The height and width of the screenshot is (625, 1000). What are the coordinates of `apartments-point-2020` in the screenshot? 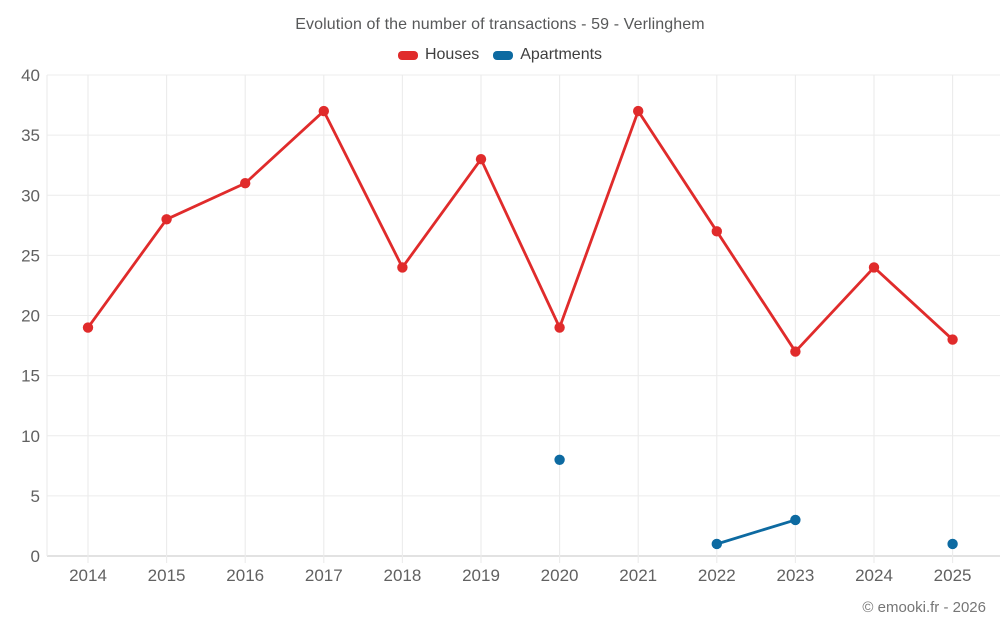 It's located at (559, 459).